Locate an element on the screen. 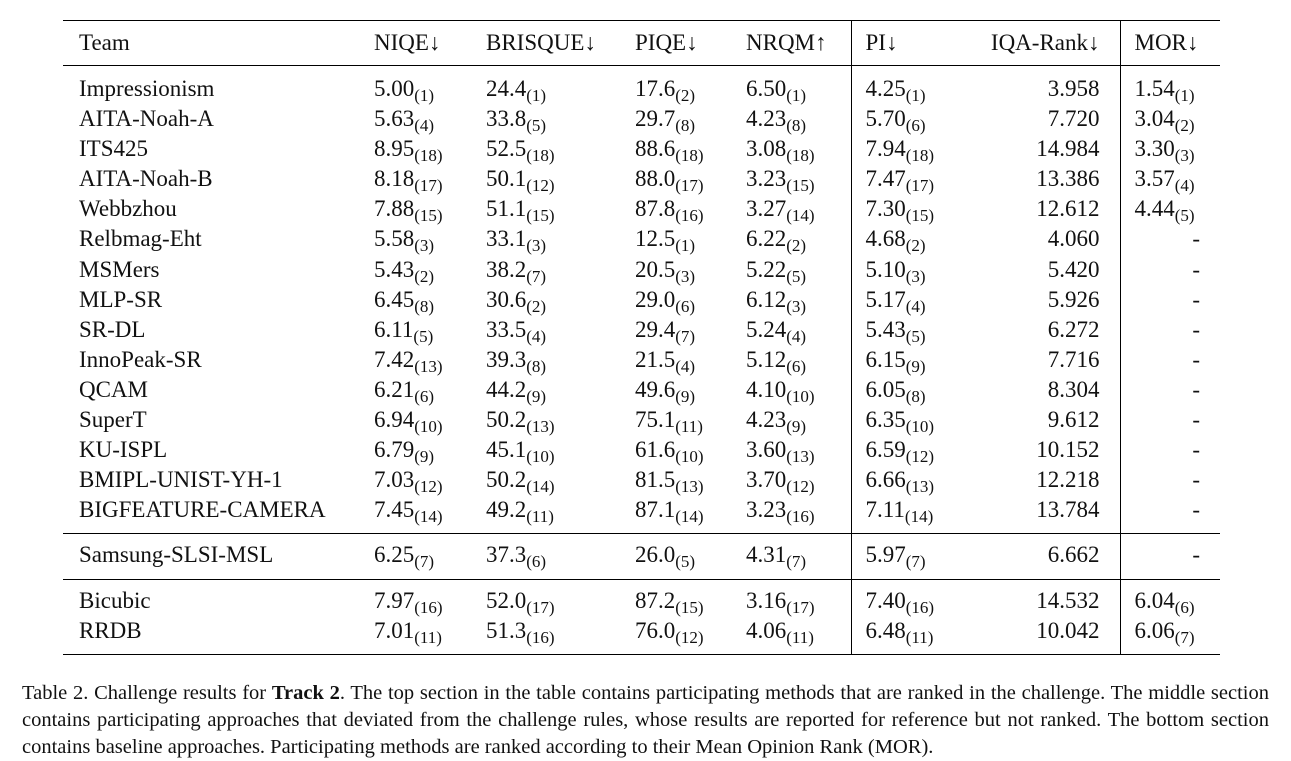 This screenshot has width=1291, height=761. pi-cell: 5.17(4) is located at coordinates (910, 302).